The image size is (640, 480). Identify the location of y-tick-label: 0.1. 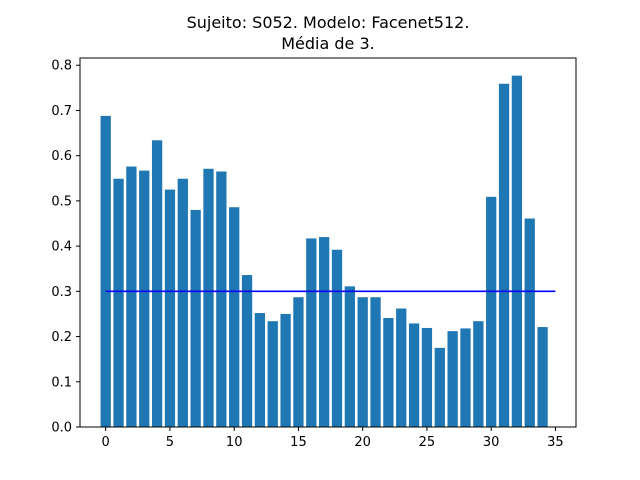
(61, 382).